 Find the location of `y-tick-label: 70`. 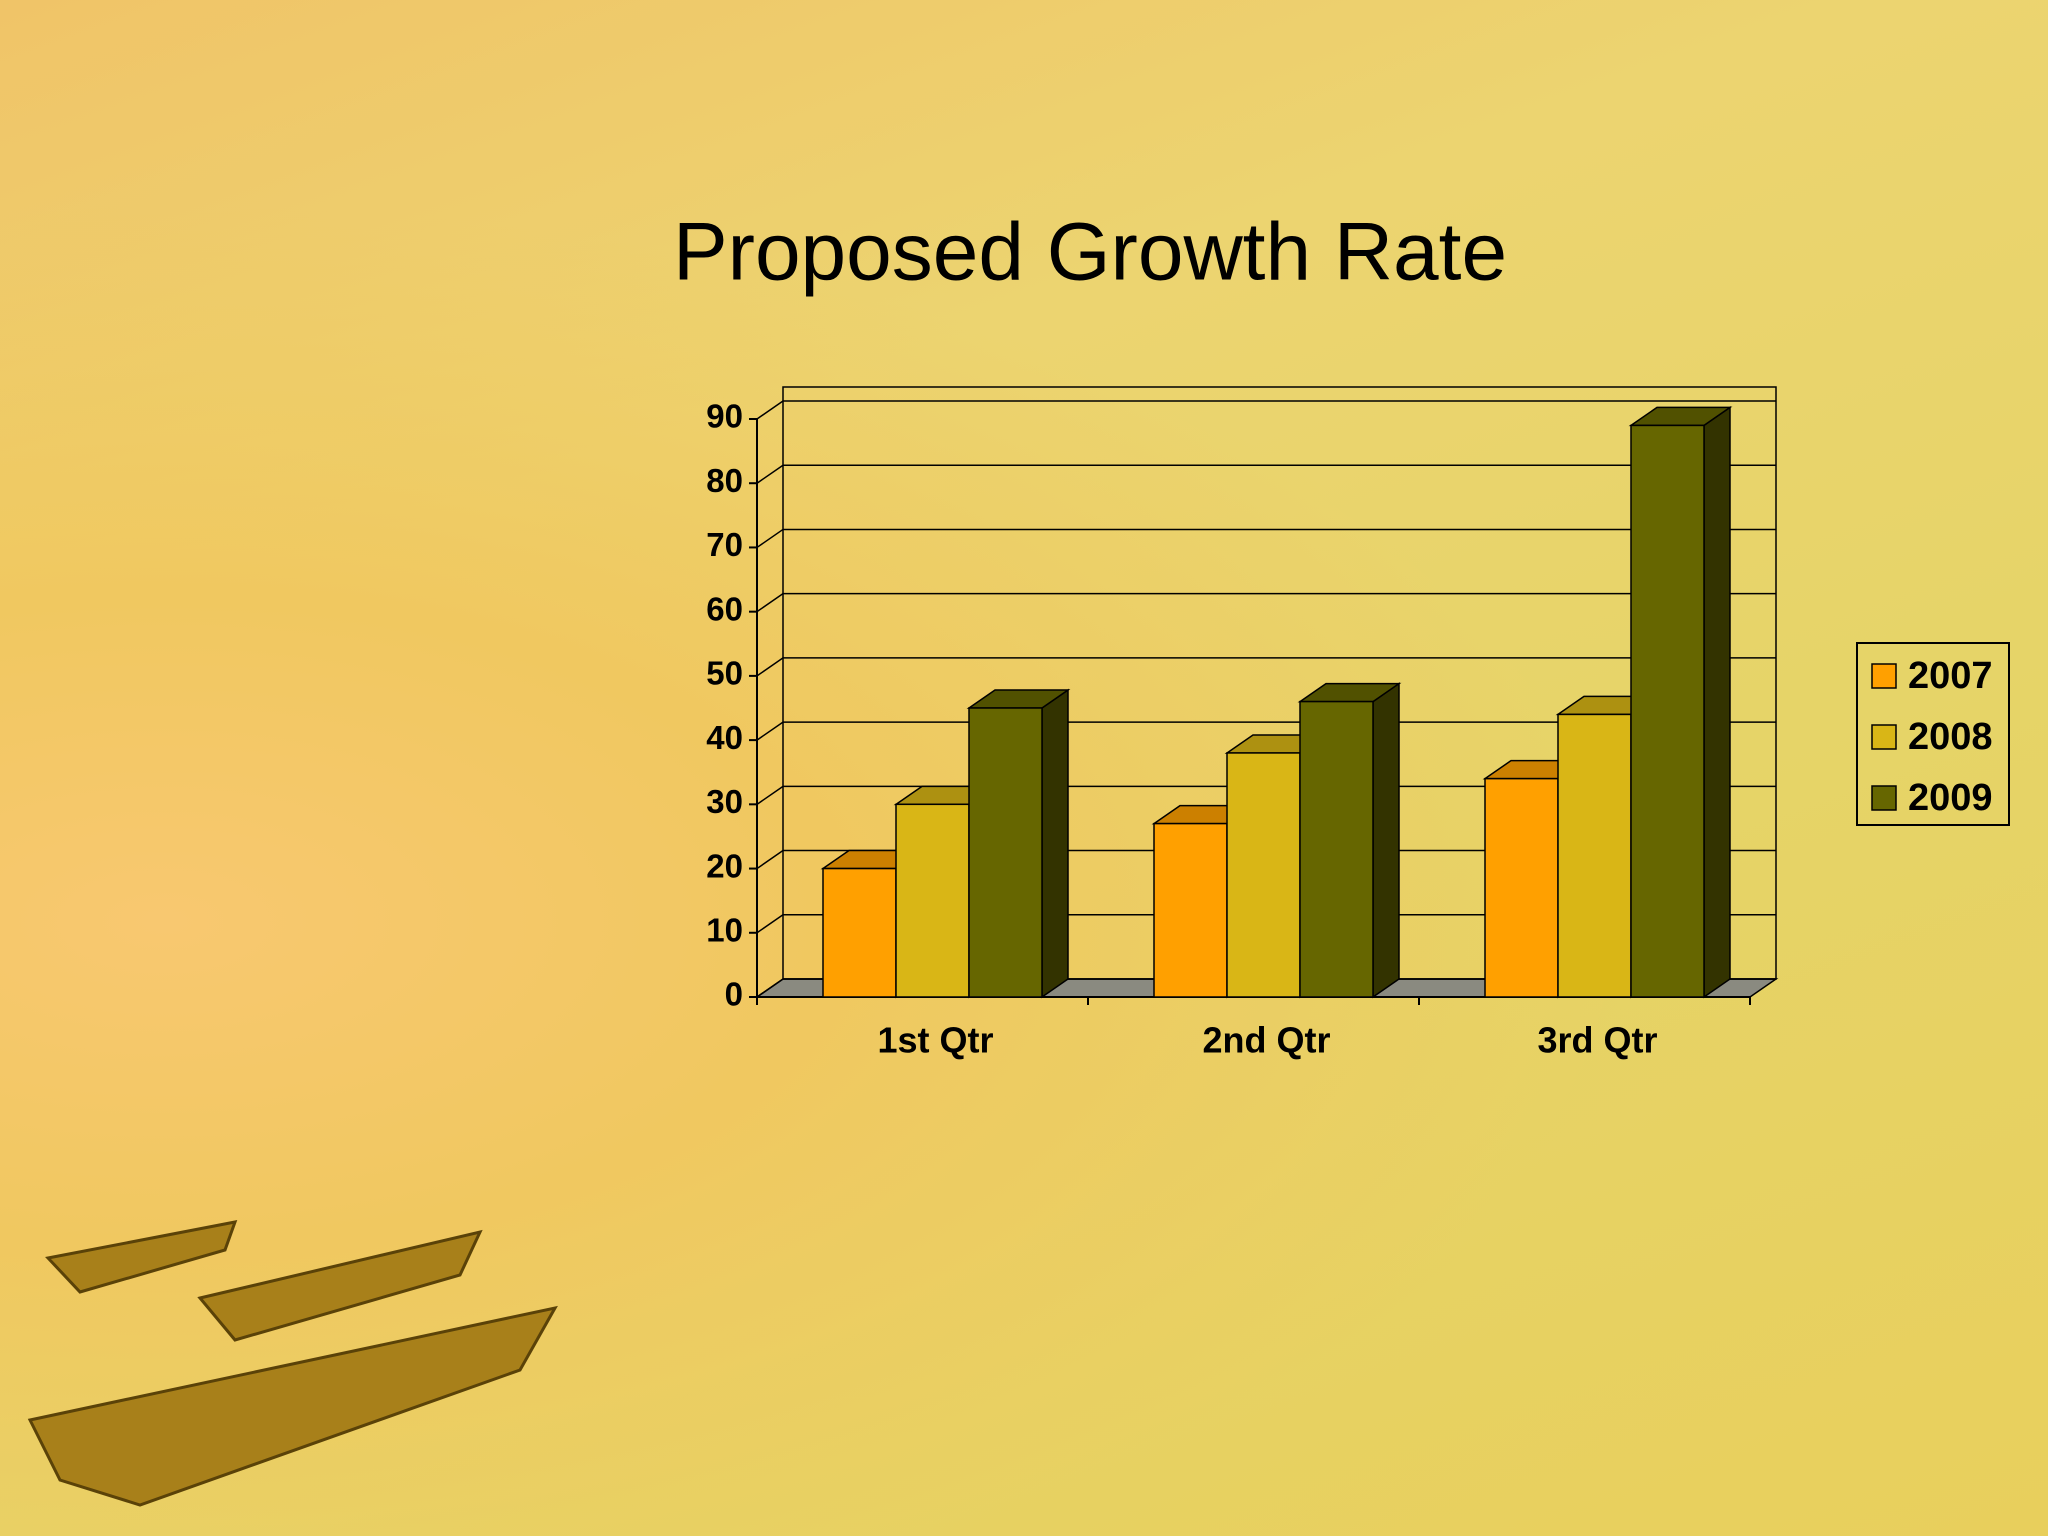

y-tick-label: 70 is located at coordinates (724, 544).